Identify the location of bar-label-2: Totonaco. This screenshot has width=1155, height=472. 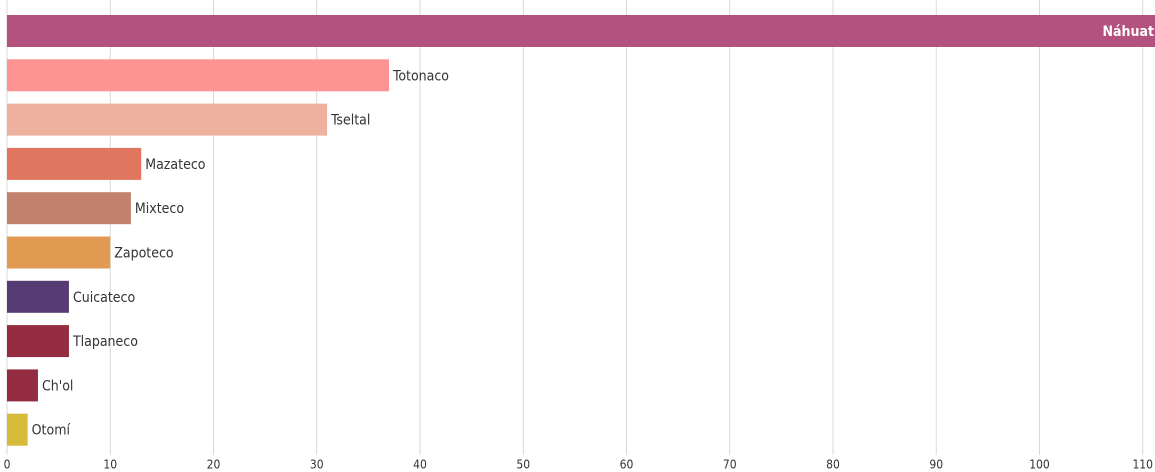
(420, 76).